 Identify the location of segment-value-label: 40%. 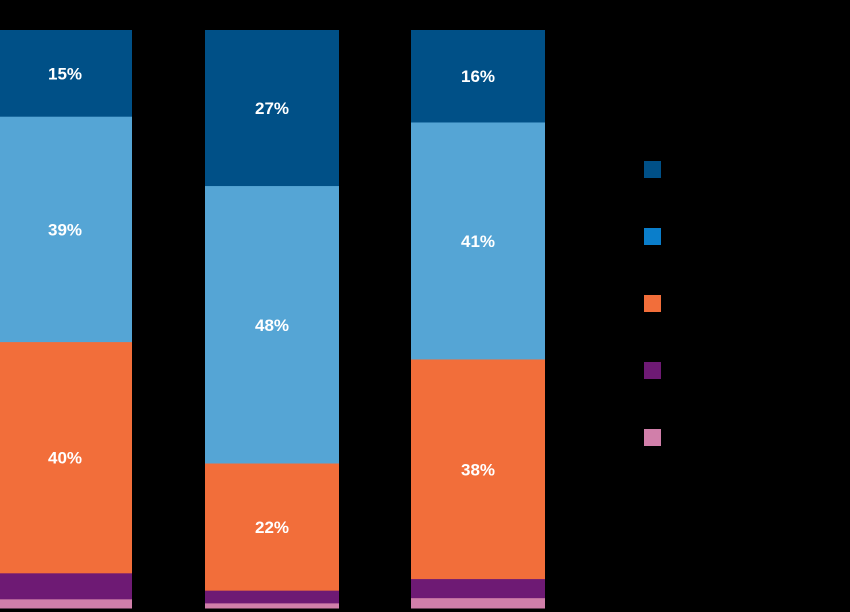
(65, 458).